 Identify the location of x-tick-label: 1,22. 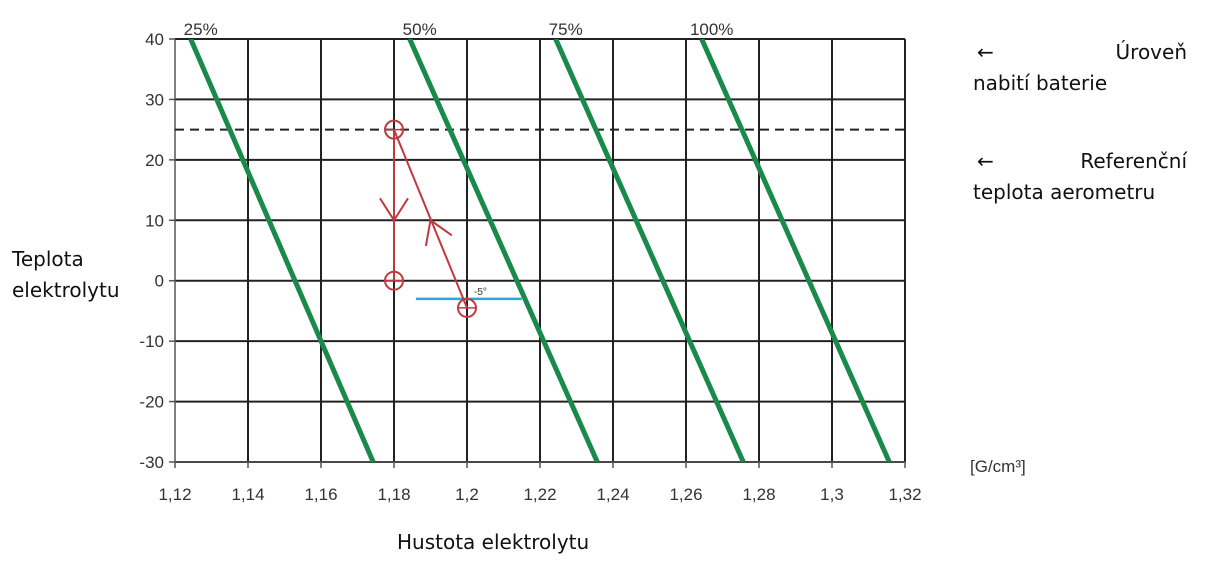
(539, 494).